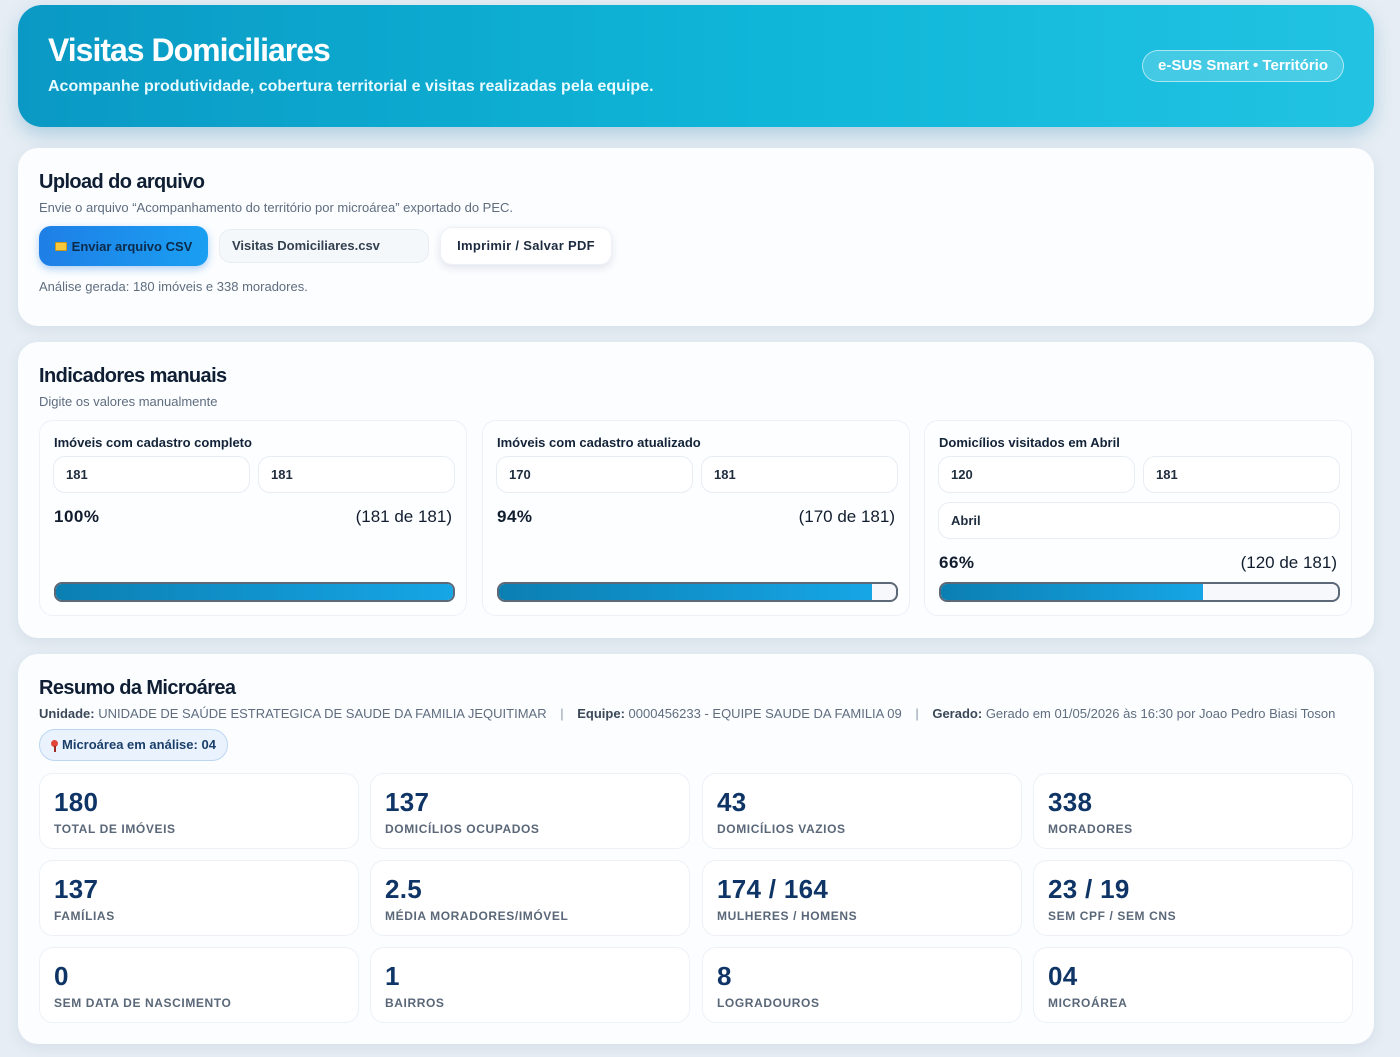 This screenshot has width=1400, height=1057. Describe the element at coordinates (1193, 898) in the screenshot. I see `stat-tile: 23 / 19 Sem CPF / Sem CNS` at that location.